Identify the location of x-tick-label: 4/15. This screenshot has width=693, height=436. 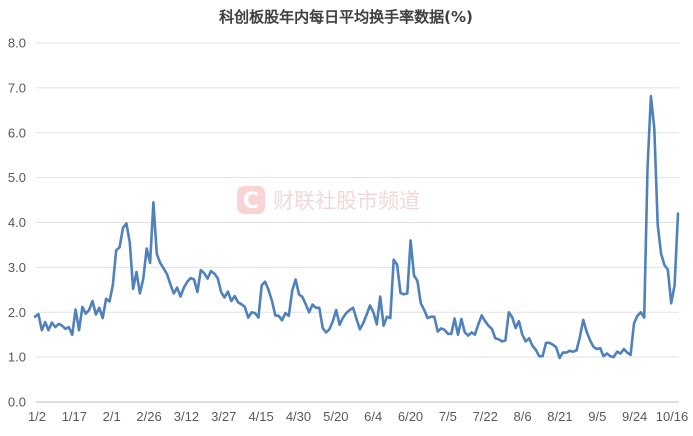
(260, 416).